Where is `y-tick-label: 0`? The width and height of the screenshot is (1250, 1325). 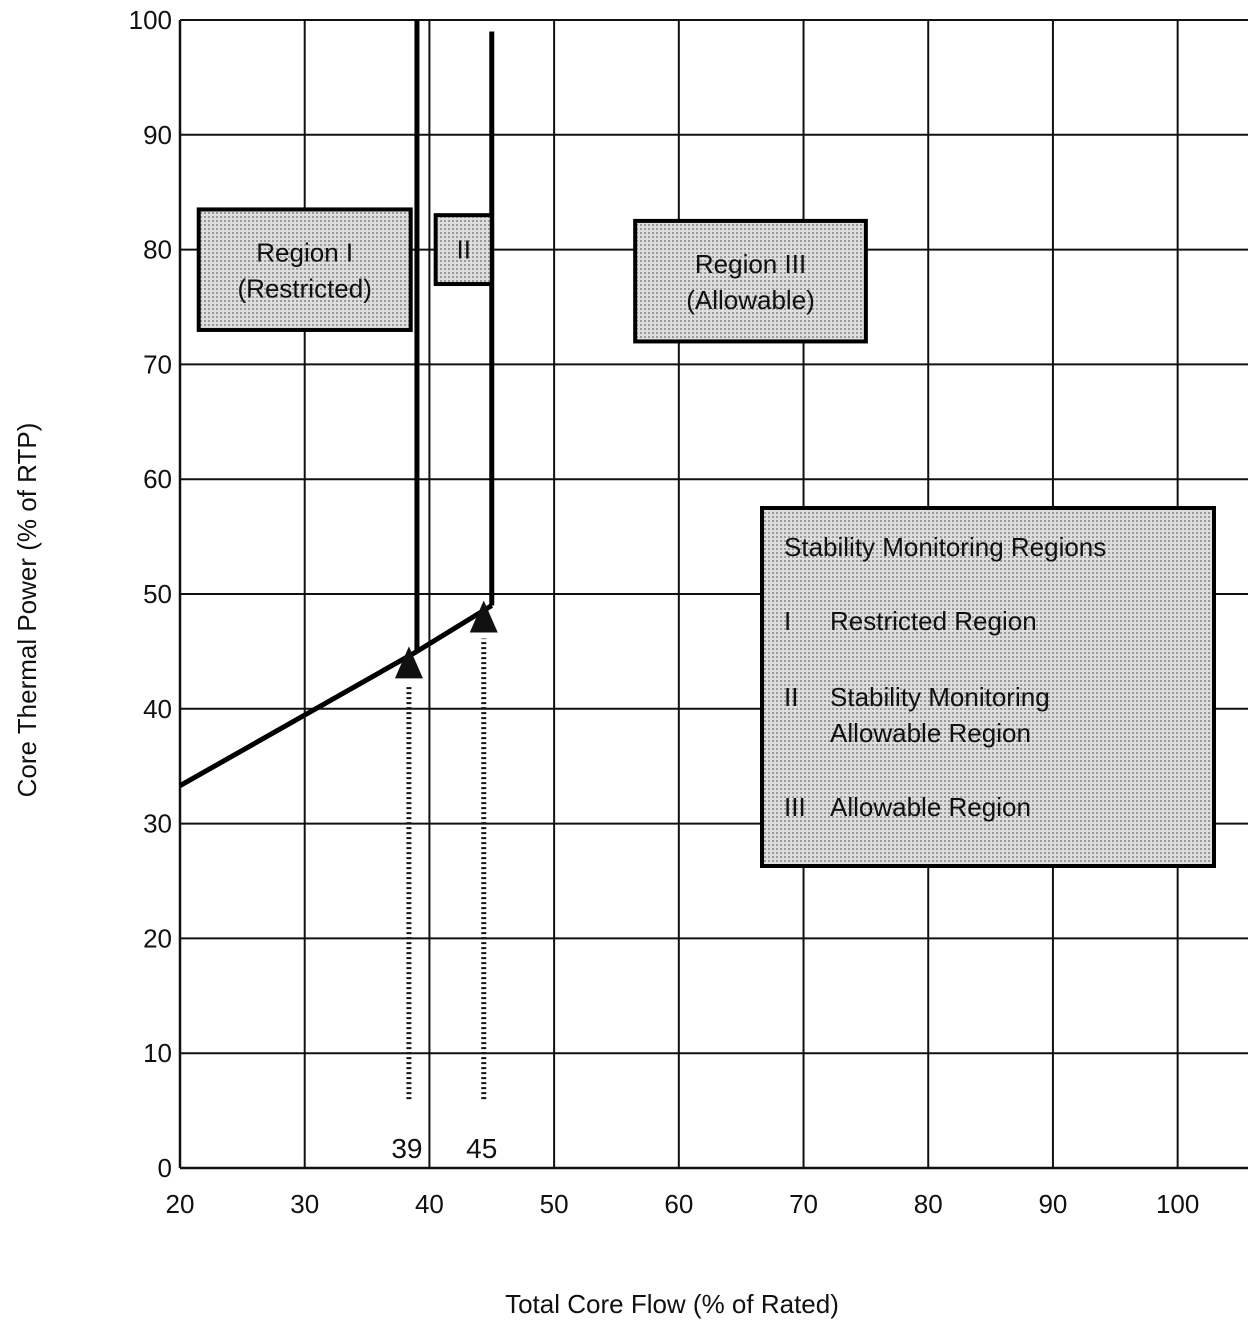
y-tick-label: 0 is located at coordinates (165, 1168).